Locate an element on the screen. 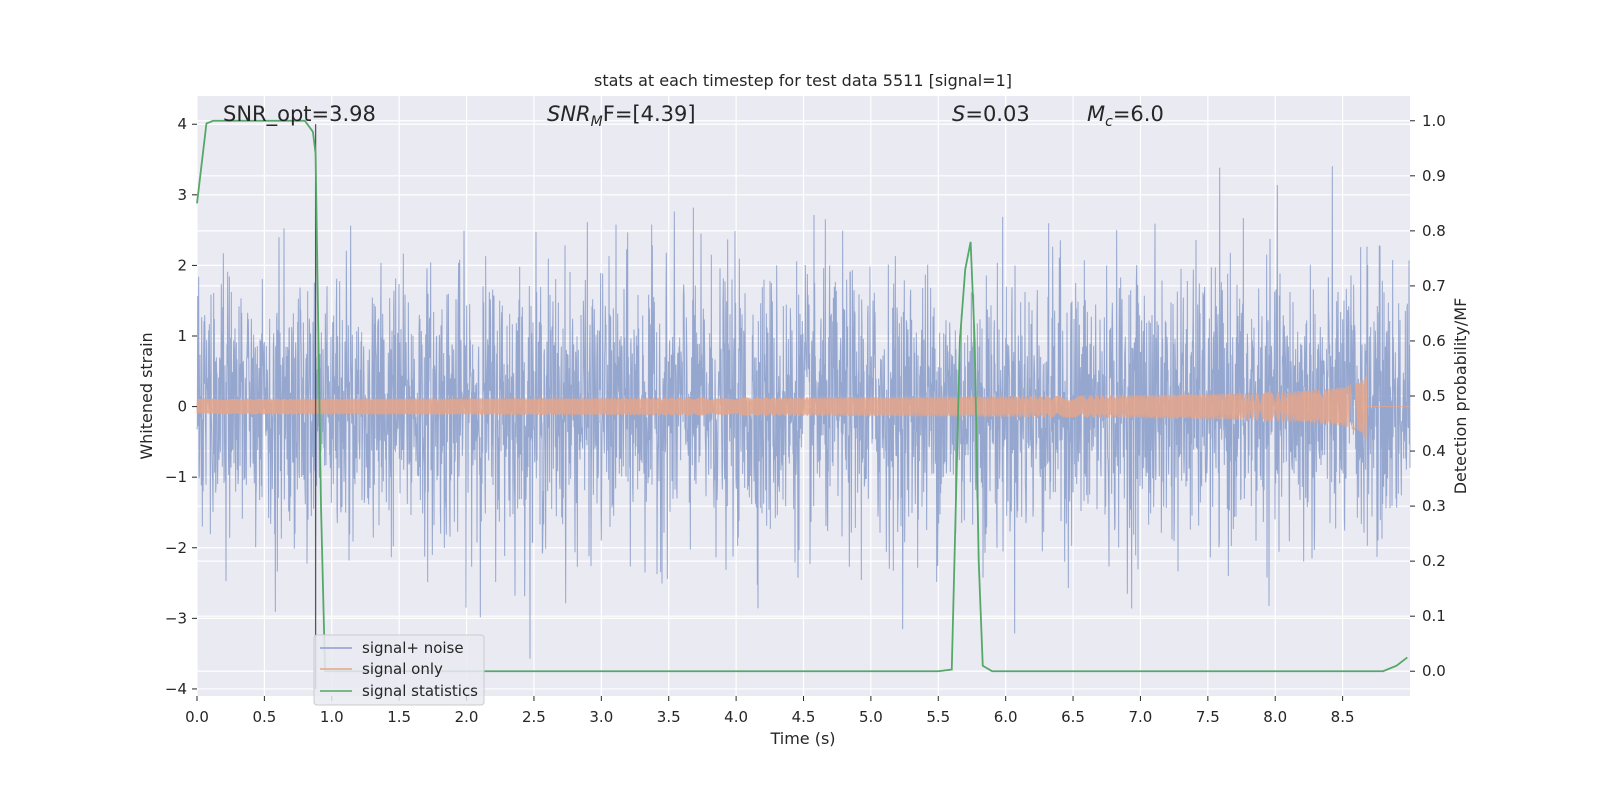 This screenshot has width=1600, height=804. x-tick-label: 8.5 is located at coordinates (1343, 717).